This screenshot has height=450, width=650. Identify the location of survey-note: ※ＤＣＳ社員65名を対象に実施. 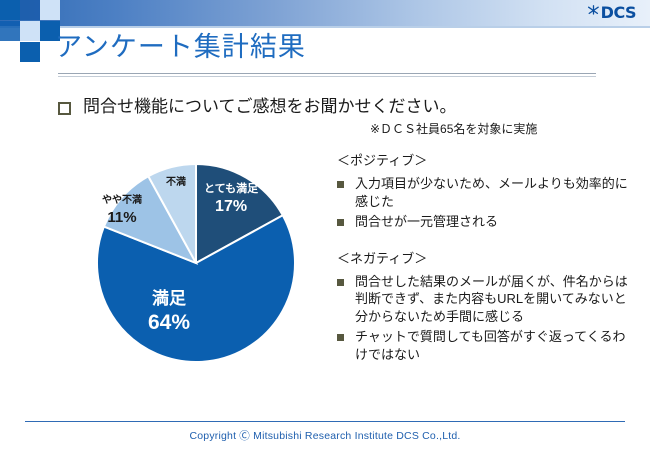
(454, 129).